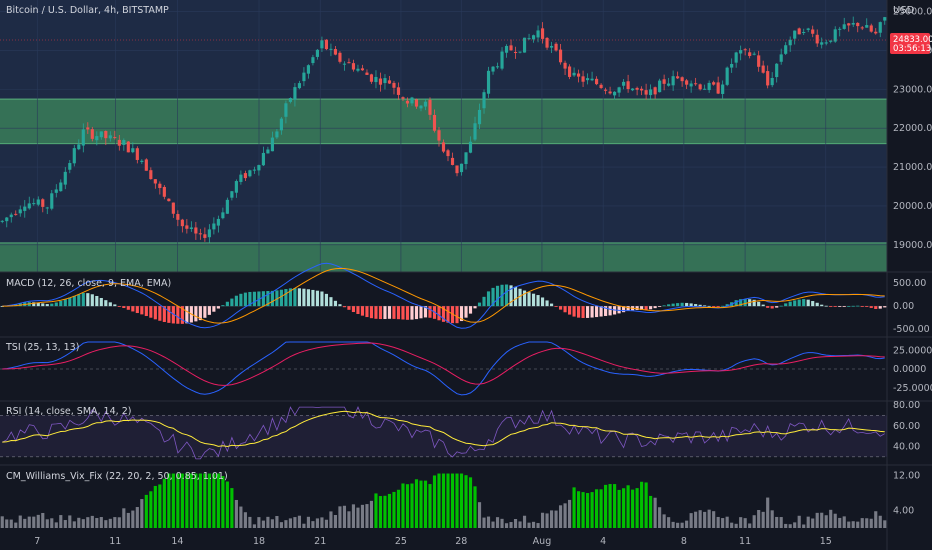 This screenshot has width=932, height=550. Describe the element at coordinates (443, 500) in the screenshot. I see `vix-pane` at that location.